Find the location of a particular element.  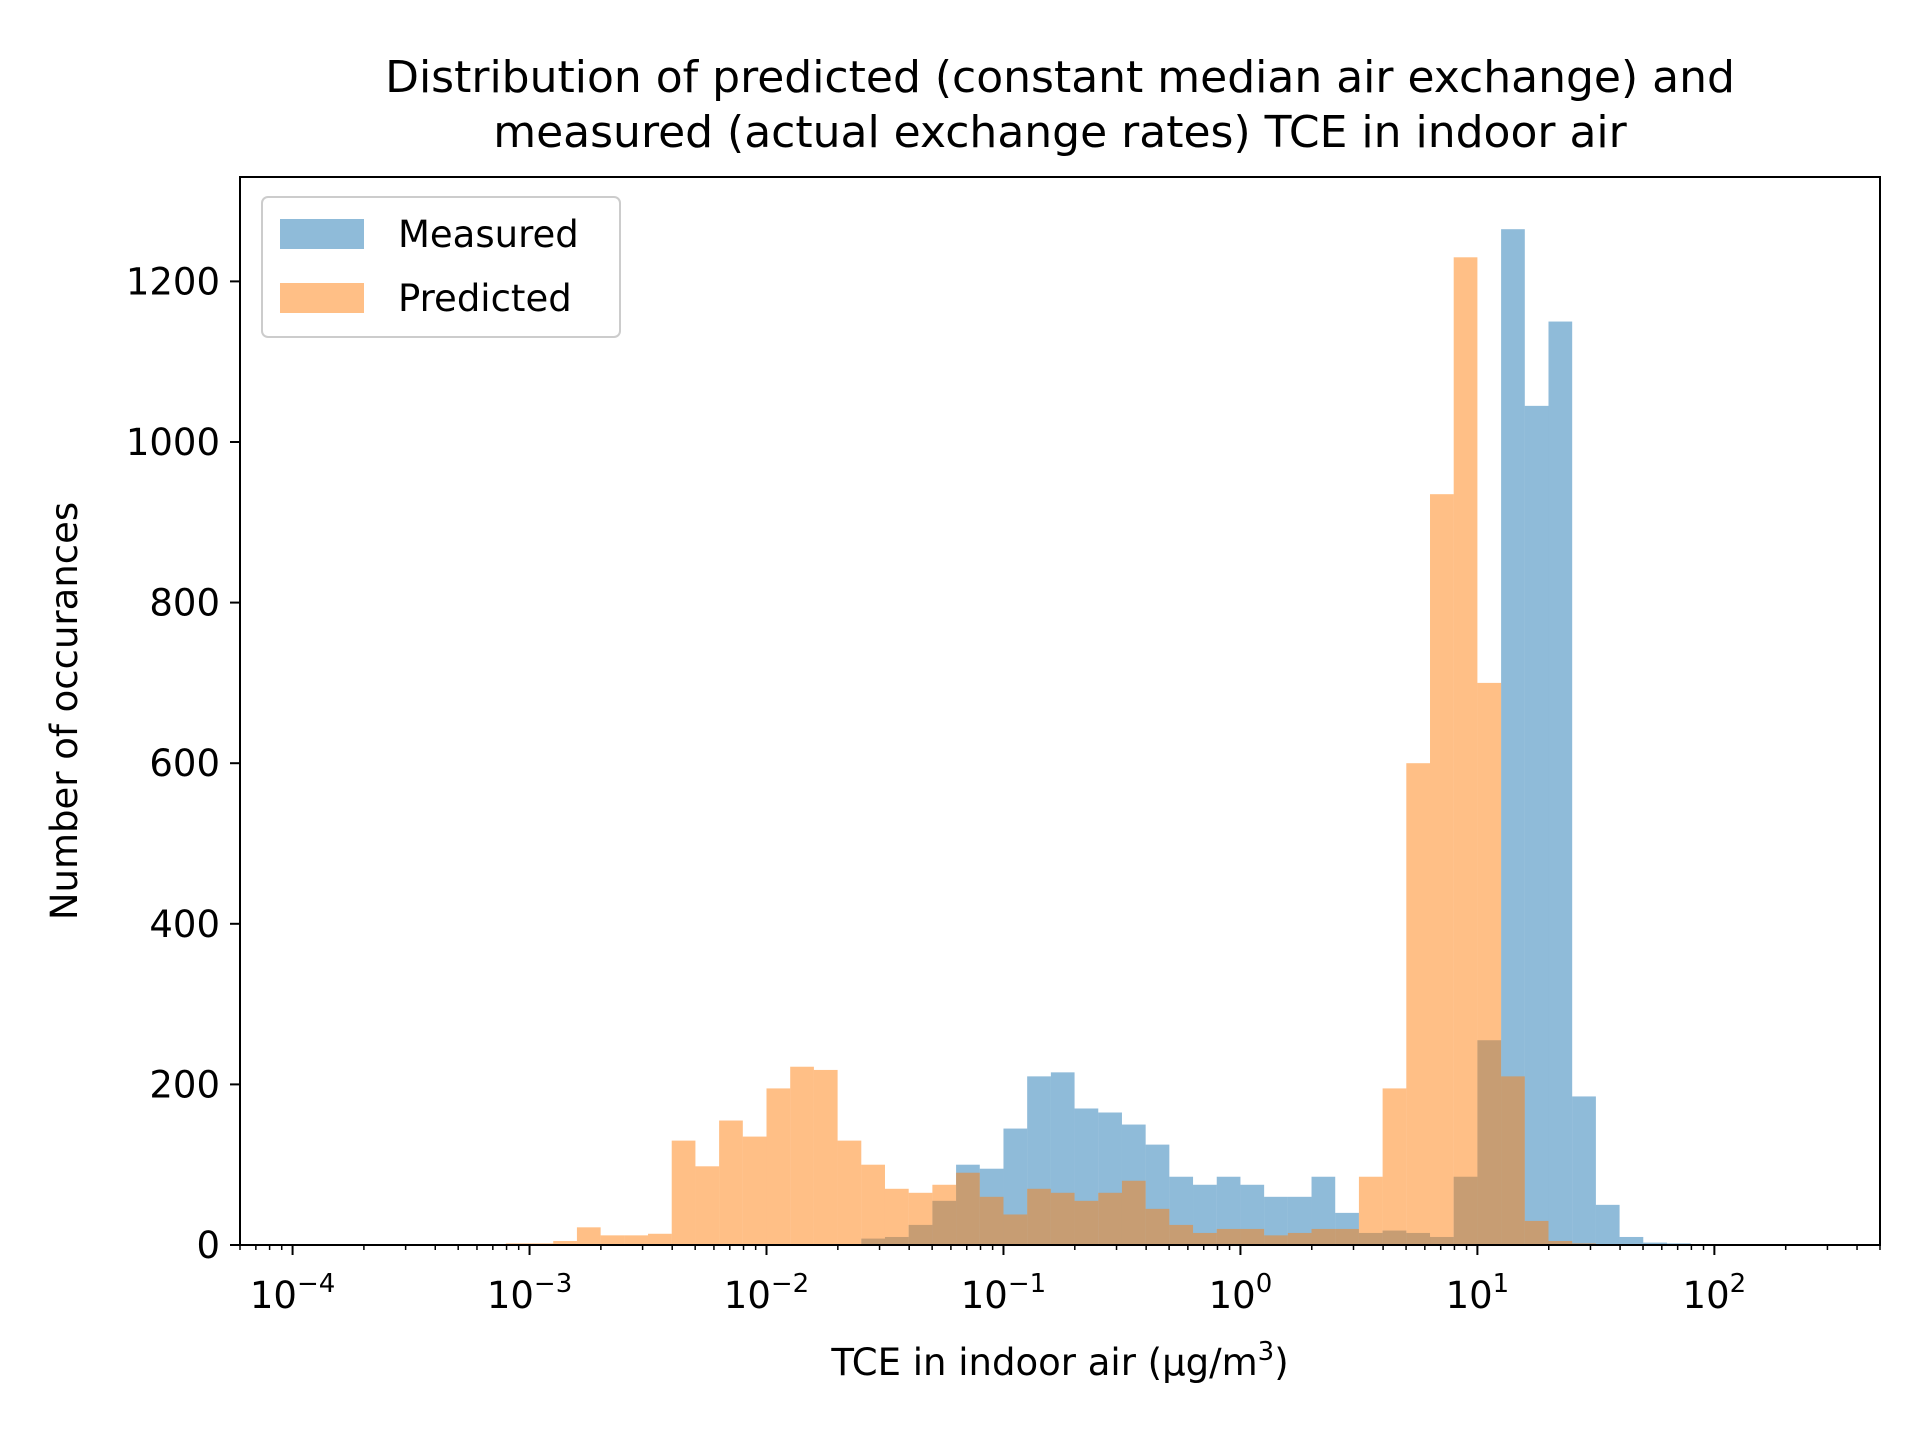

y-axis-ticks: 0 200 400 600 800 1000 1200 is located at coordinates (183, 763).